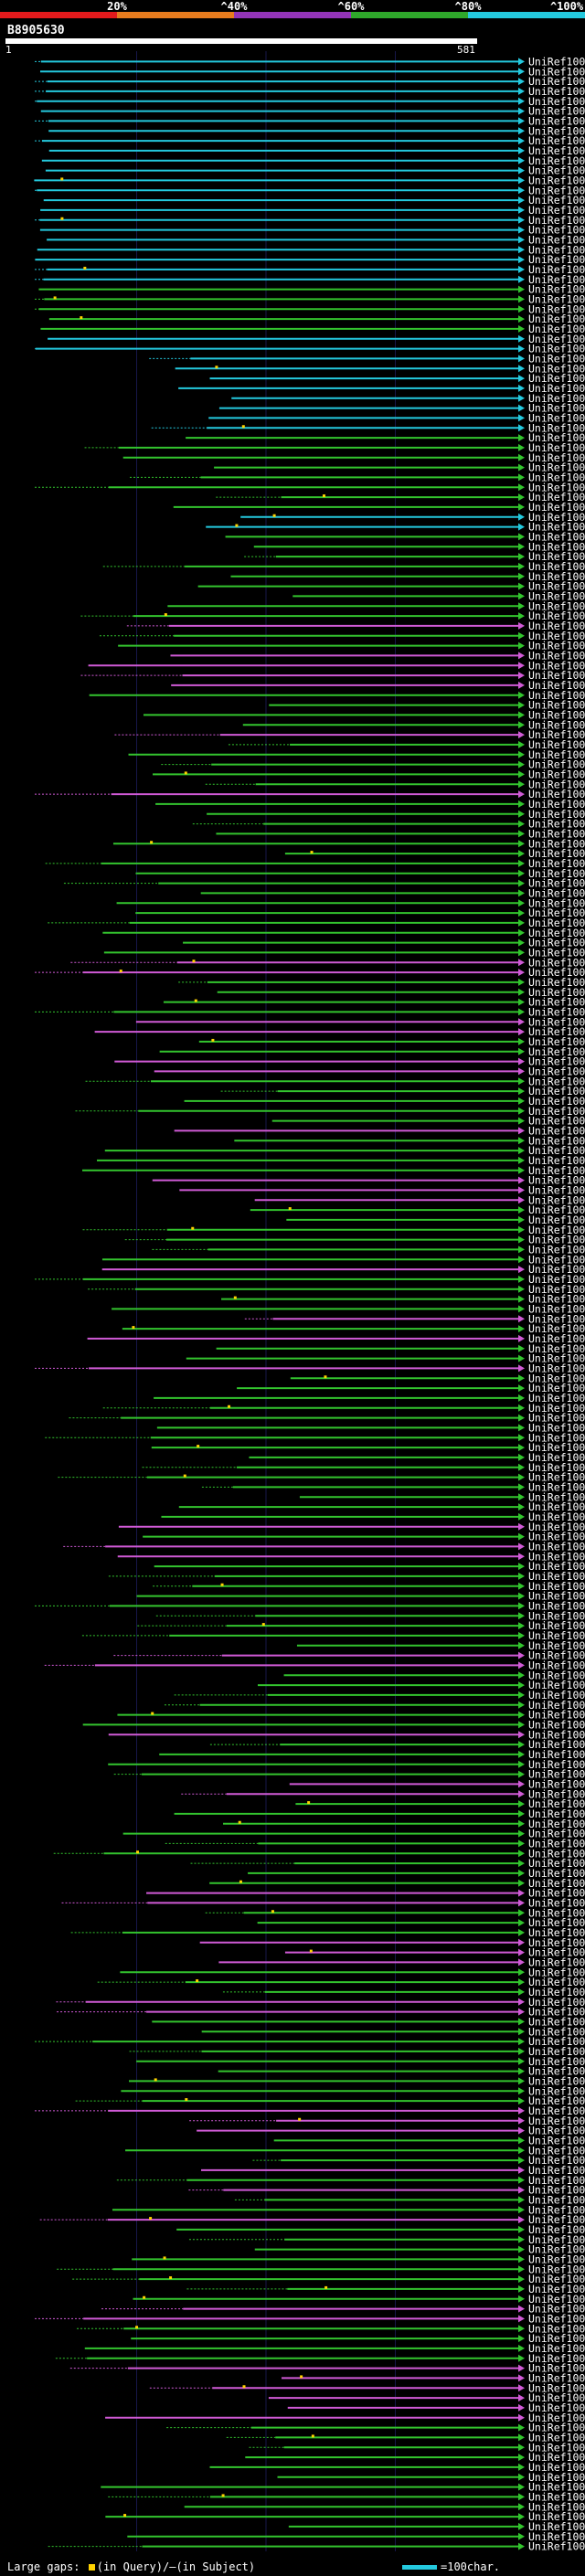  I want to click on hit-label: UniRef100_C5GKU6, so click(557, 972).